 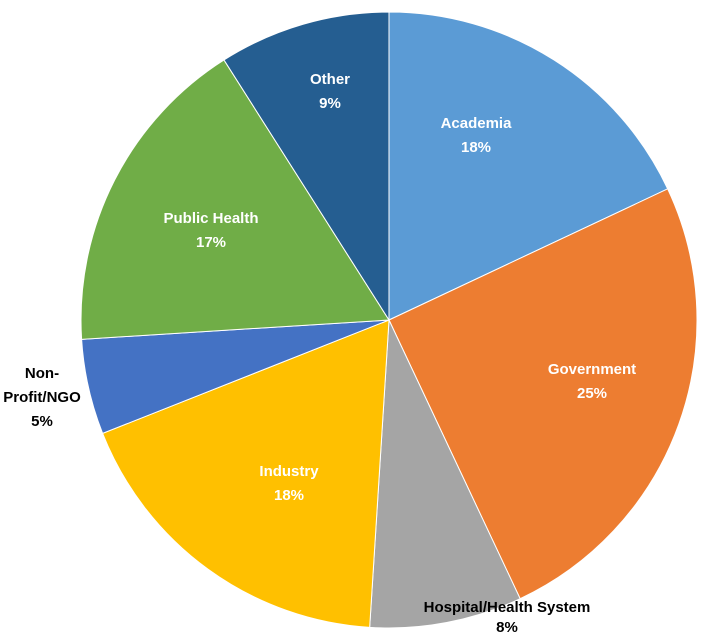 I want to click on slice-label: Public Health 17%, so click(x=210, y=231).